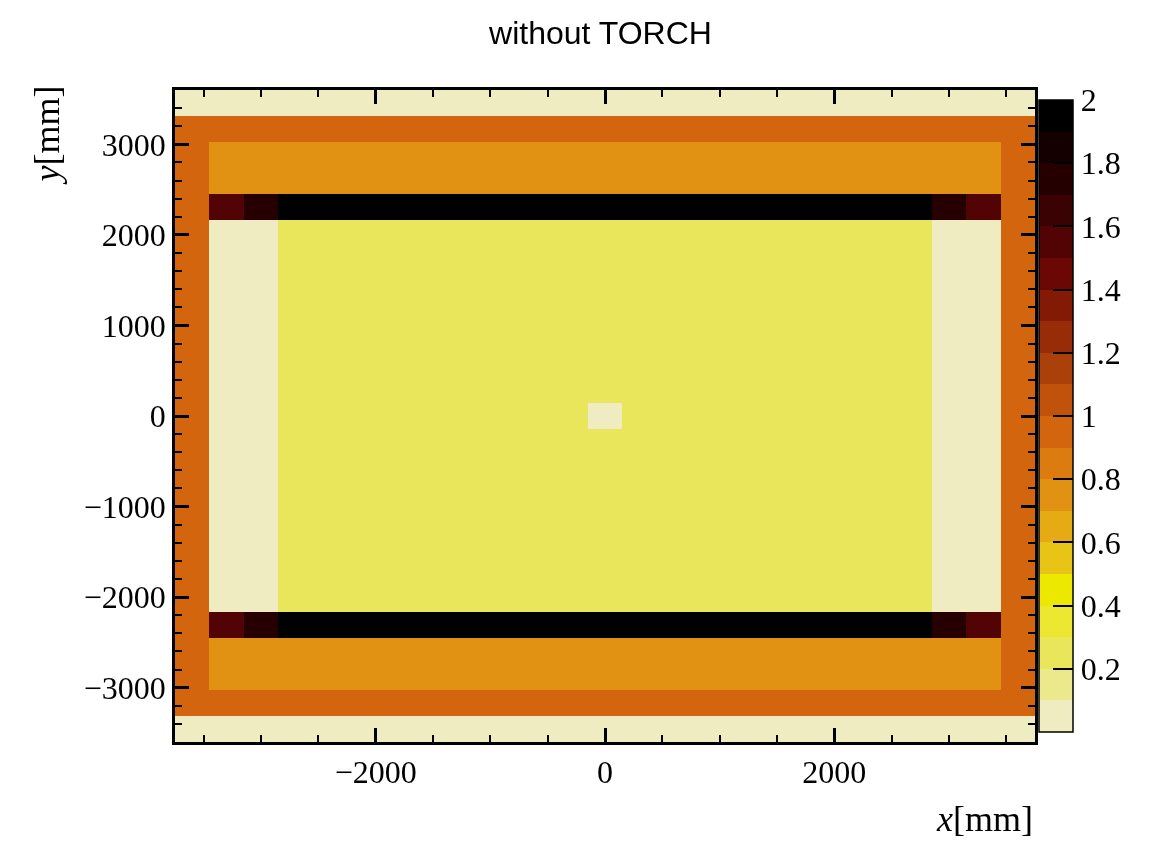 This screenshot has height=858, width=1166. What do you see at coordinates (1100, 226) in the screenshot?
I see `color-bar-label: 1.6` at bounding box center [1100, 226].